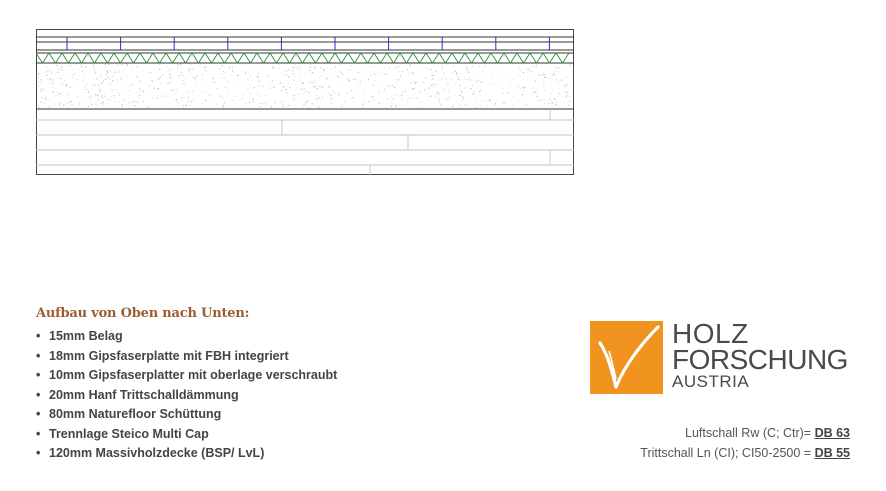 The height and width of the screenshot is (491, 886). What do you see at coordinates (129, 414) in the screenshot?
I see `legend-item: • 80mm Naturefloor Schüttung` at bounding box center [129, 414].